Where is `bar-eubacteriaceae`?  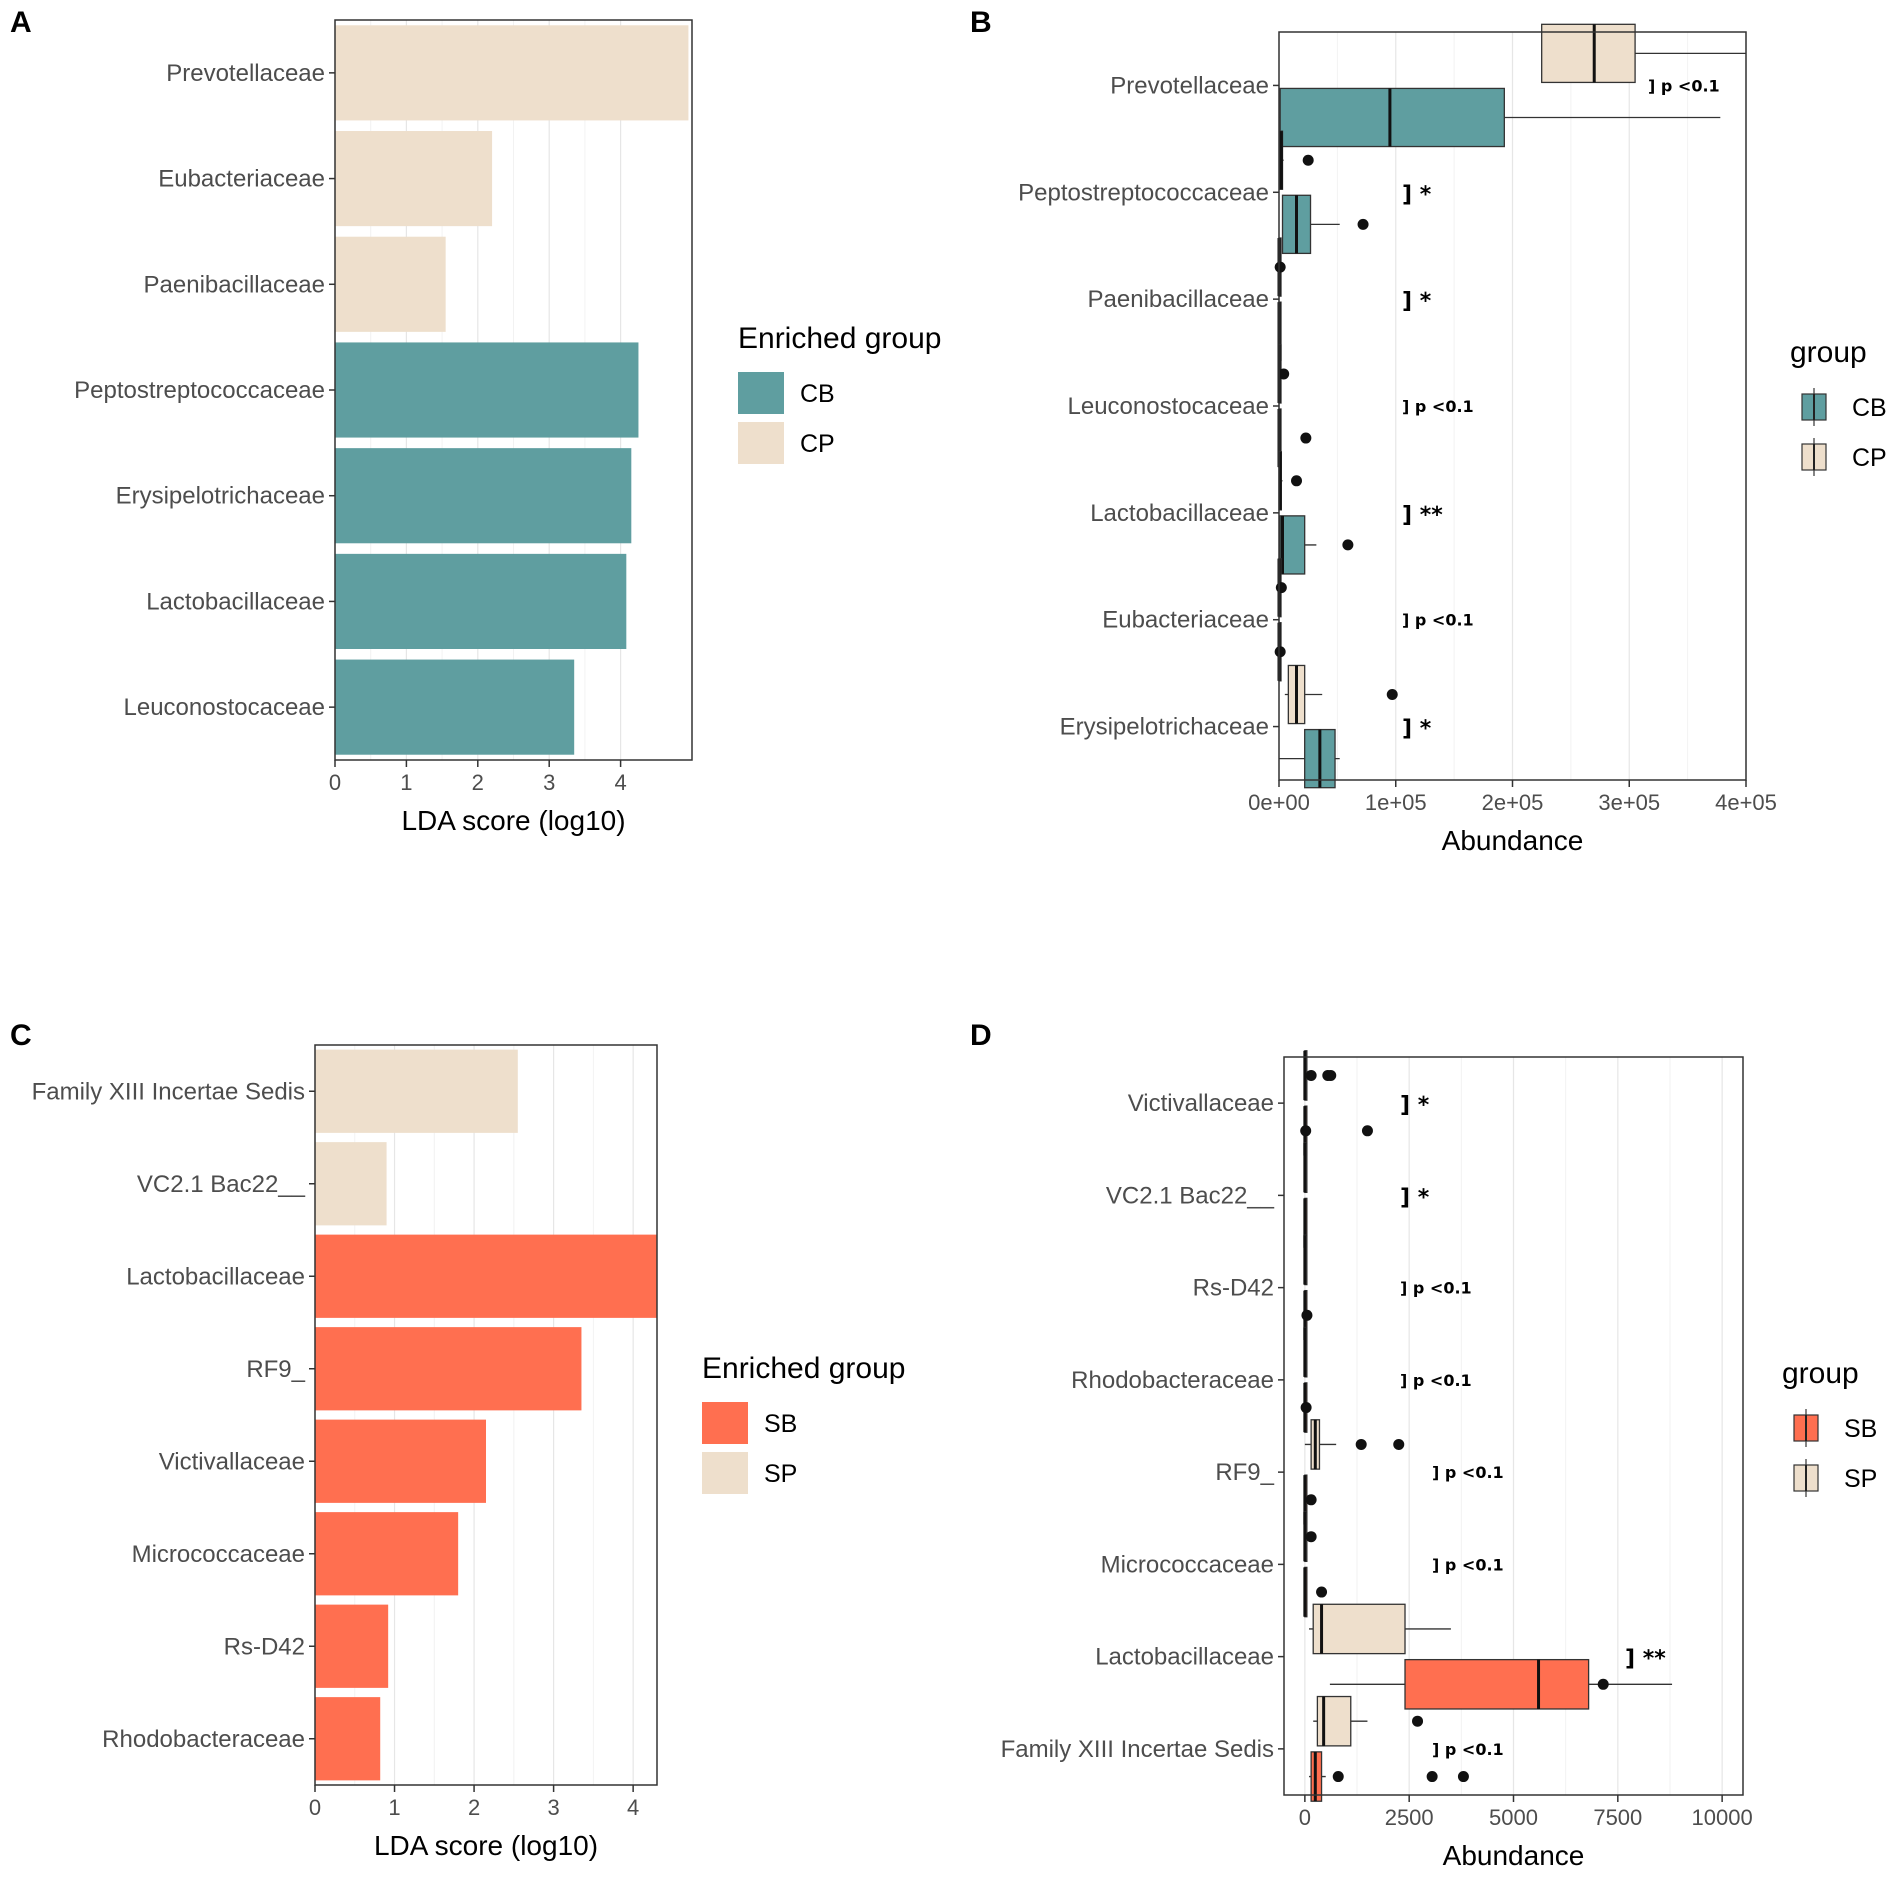 bar-eubacteriaceae is located at coordinates (414, 179).